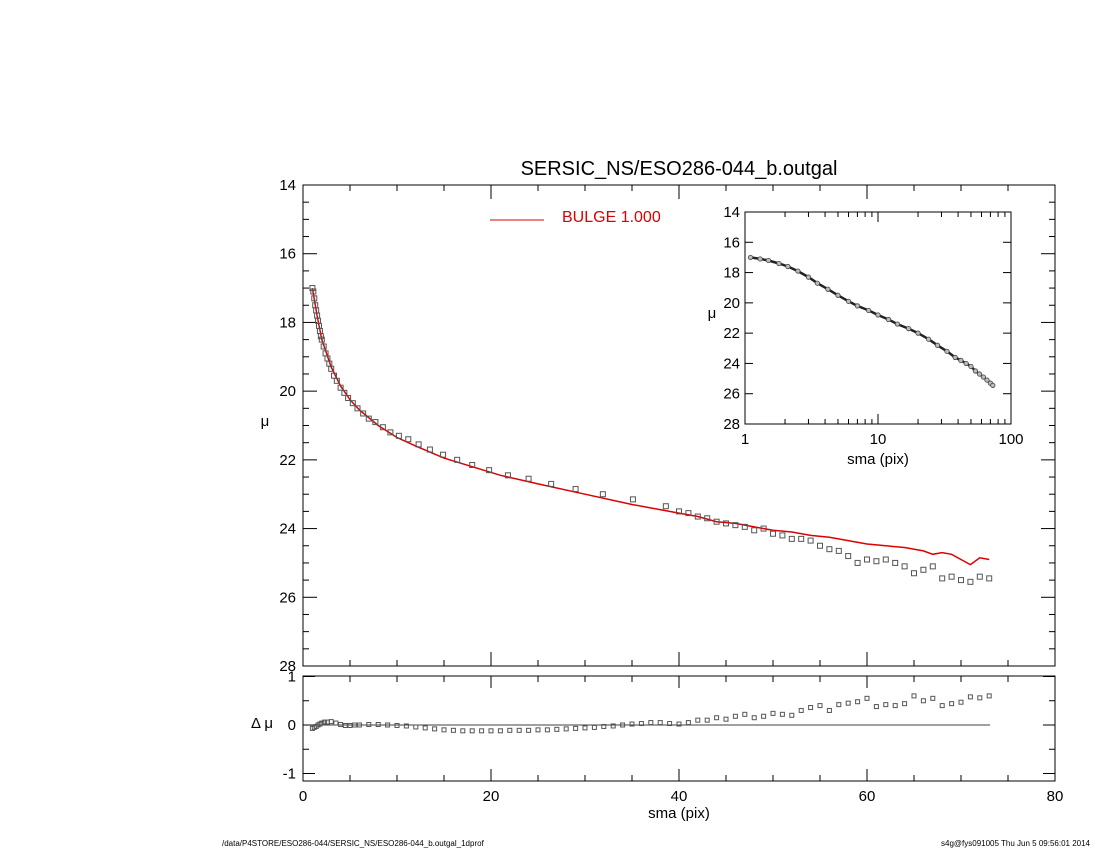 The height and width of the screenshot is (850, 1100). I want to click on inset-plot-frame, so click(878, 318).